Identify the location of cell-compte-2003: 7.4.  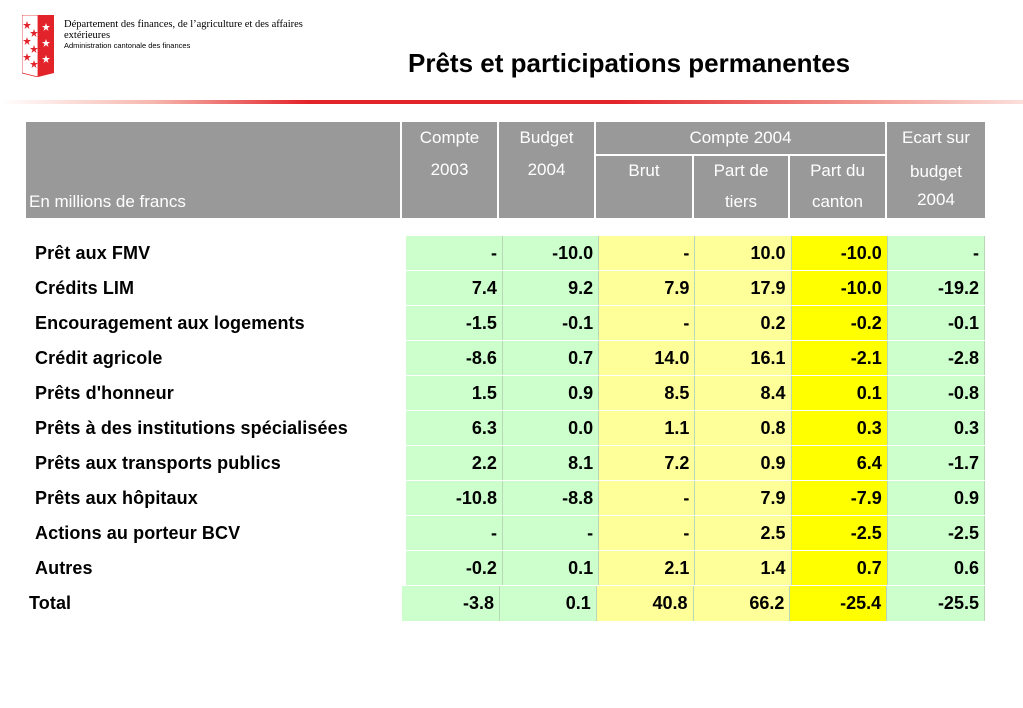
(454, 288).